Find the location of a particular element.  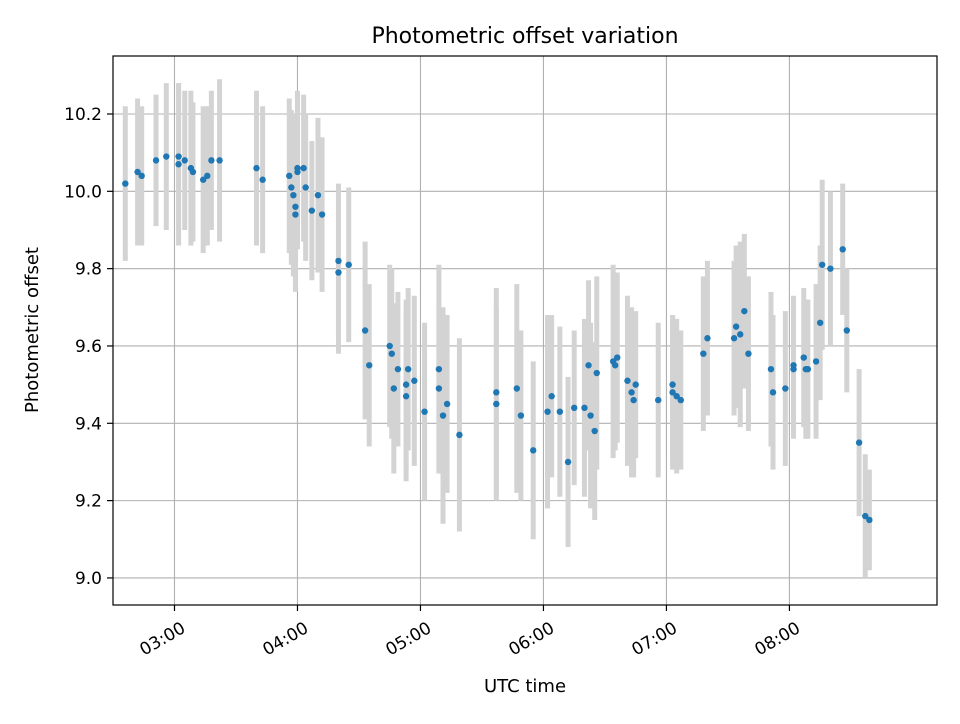

y-tick-label: 9.6 is located at coordinates (88, 347).